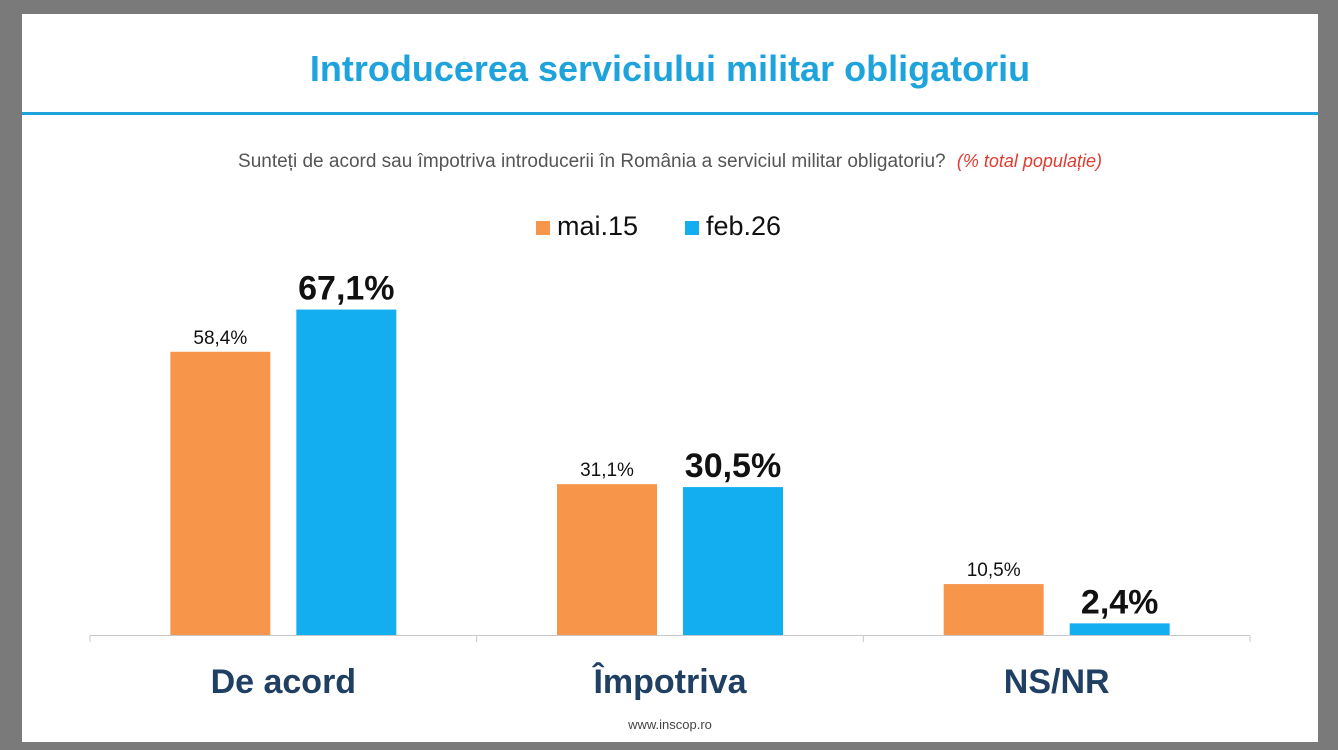 This screenshot has width=1338, height=750. Describe the element at coordinates (597, 226) in the screenshot. I see `legend-label: mai.15` at that location.